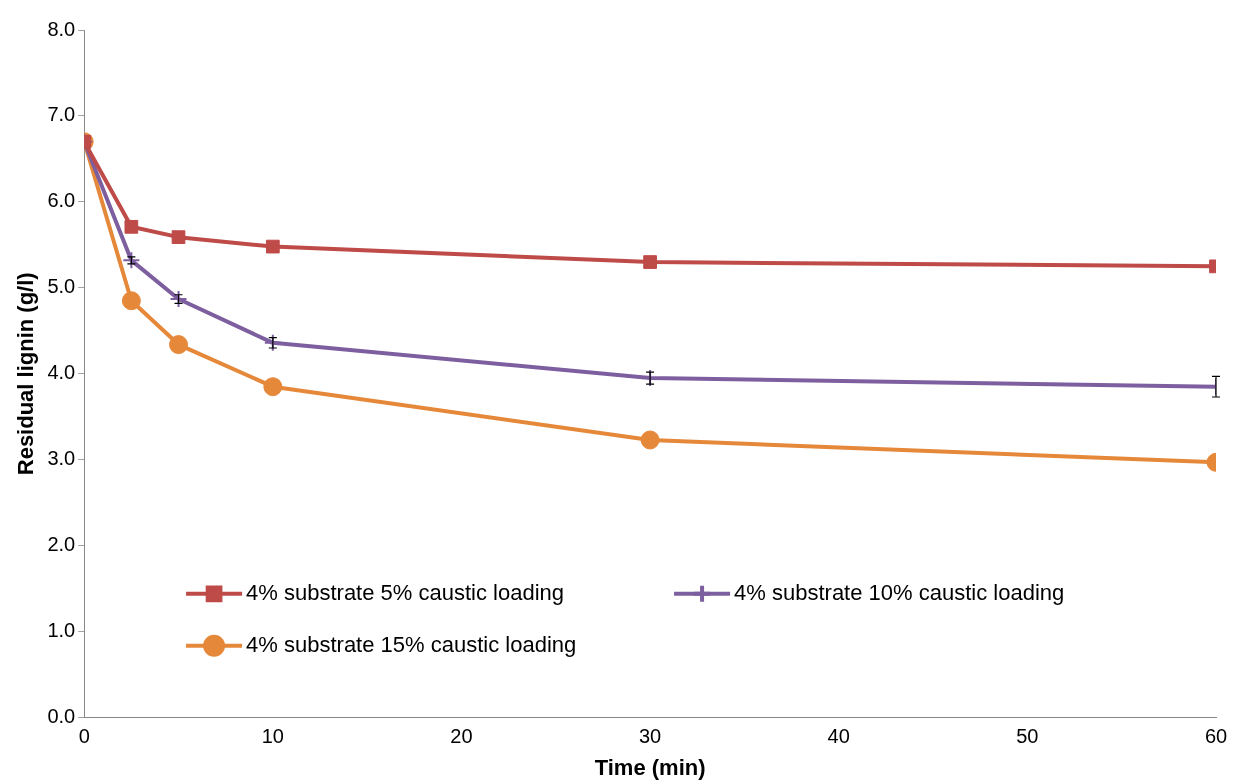 The image size is (1246, 784). What do you see at coordinates (1027, 736) in the screenshot?
I see `x-tick-label: 50` at bounding box center [1027, 736].